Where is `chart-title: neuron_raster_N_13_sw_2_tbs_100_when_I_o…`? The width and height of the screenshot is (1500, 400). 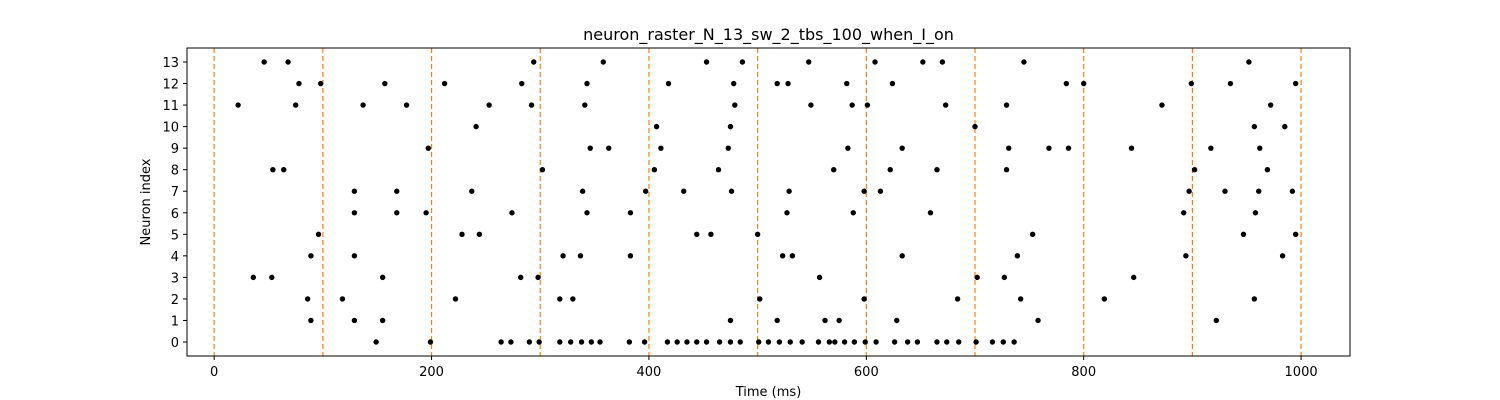 chart-title: neuron_raster_N_13_sw_2_tbs_100_when_I_o… is located at coordinates (768, 35).